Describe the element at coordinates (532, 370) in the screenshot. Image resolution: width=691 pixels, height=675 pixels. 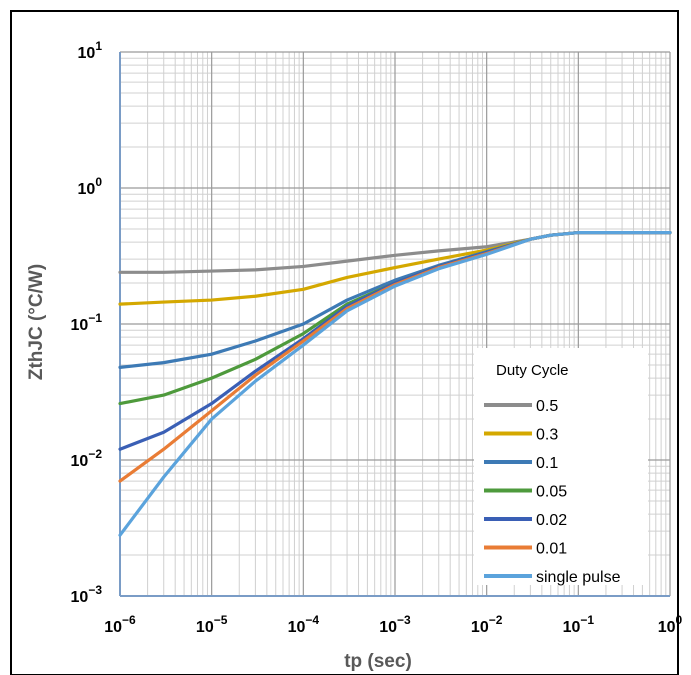
I see `legend-title: Duty Cycle` at that location.